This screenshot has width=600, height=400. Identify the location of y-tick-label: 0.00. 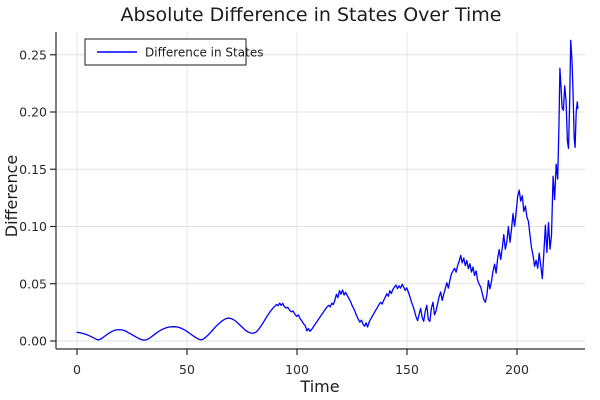
(33, 341).